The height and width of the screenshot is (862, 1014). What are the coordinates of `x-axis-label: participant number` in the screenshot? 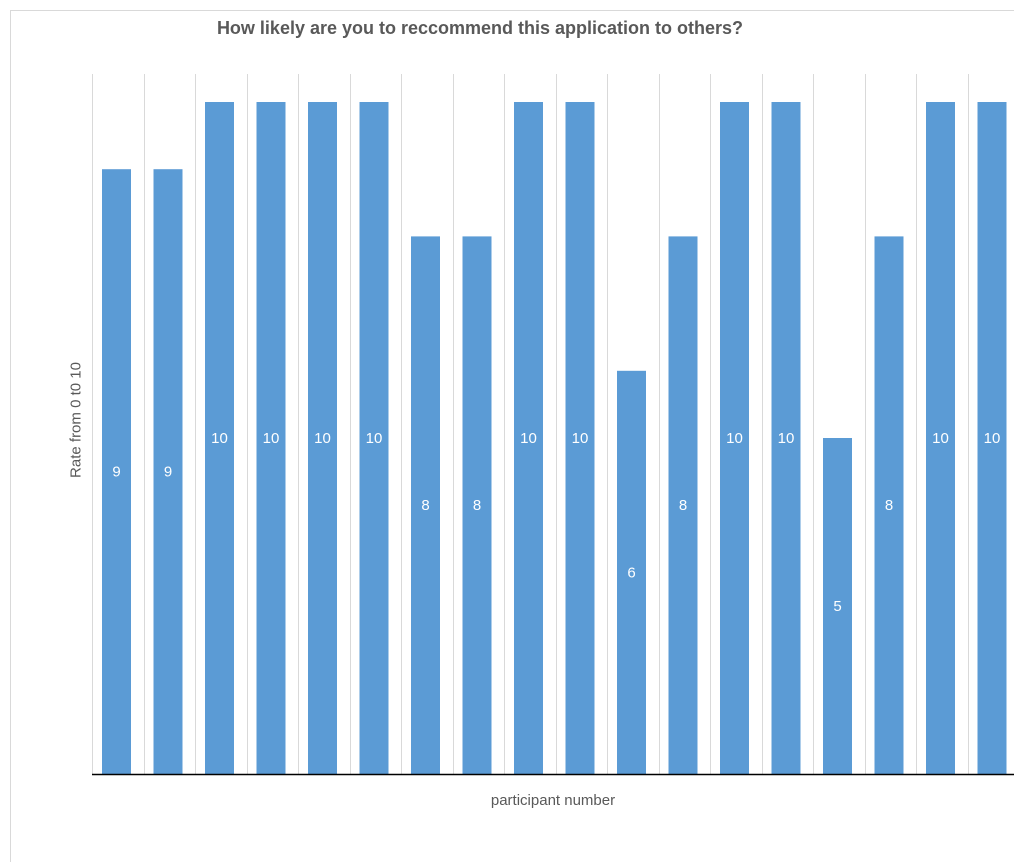 It's located at (553, 800).